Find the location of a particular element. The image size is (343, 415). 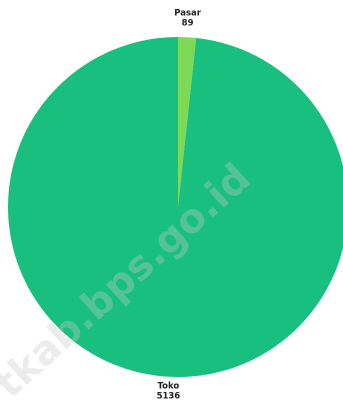

slice-label-toko: Toko is located at coordinates (169, 387).